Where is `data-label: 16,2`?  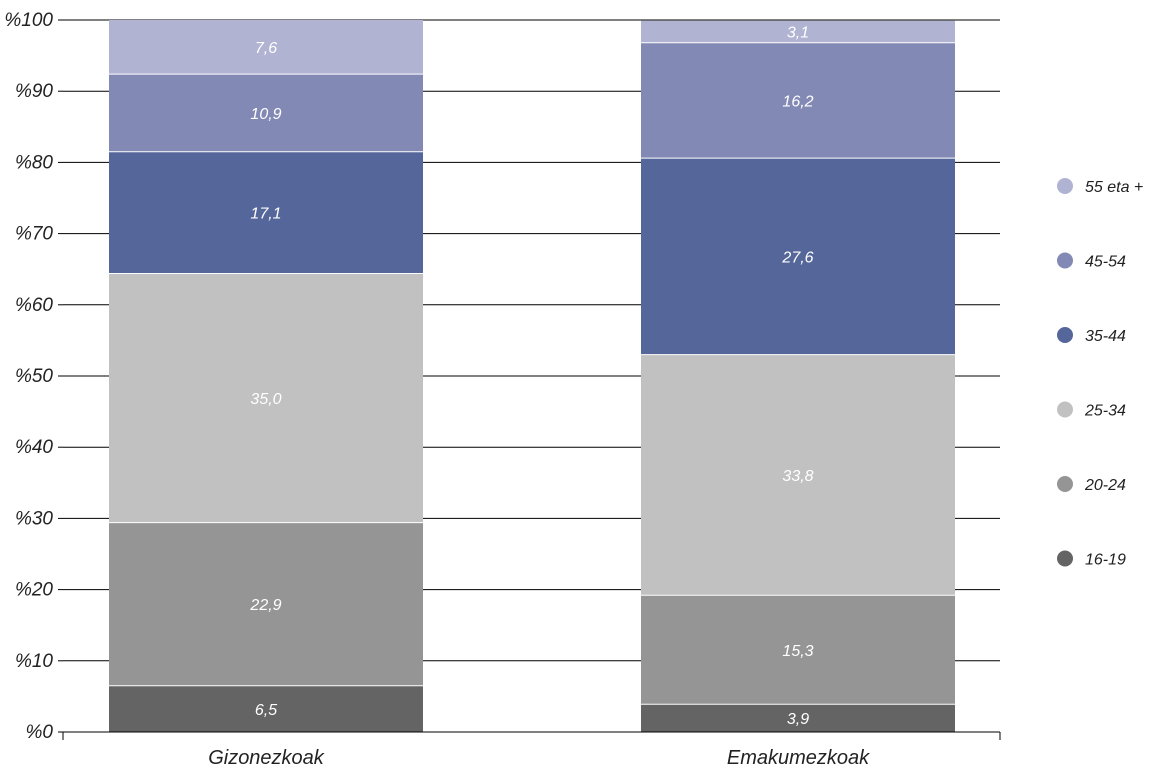 data-label: 16,2 is located at coordinates (797, 101).